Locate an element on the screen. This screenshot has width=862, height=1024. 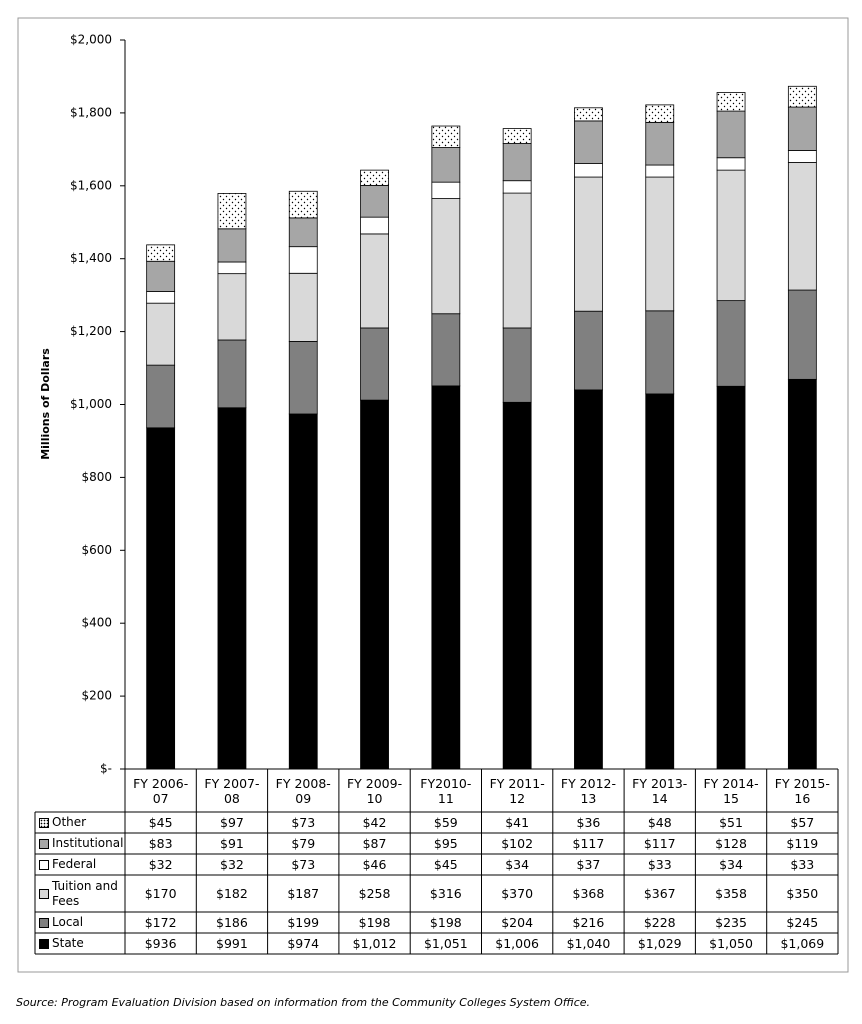
table-value: $991 is located at coordinates (232, 943).